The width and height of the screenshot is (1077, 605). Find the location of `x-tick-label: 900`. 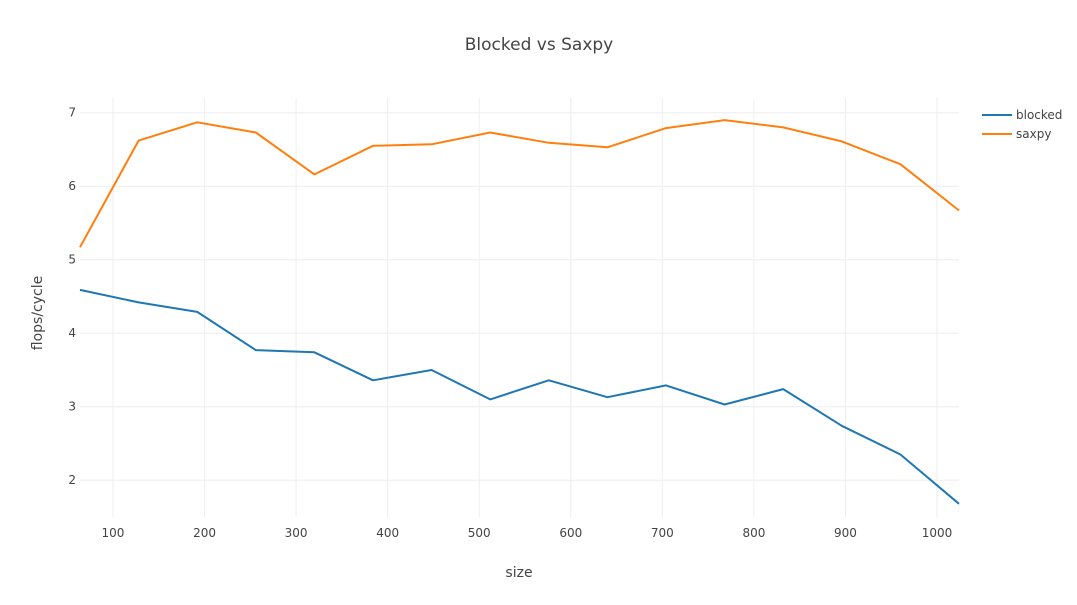

x-tick-label: 900 is located at coordinates (845, 533).